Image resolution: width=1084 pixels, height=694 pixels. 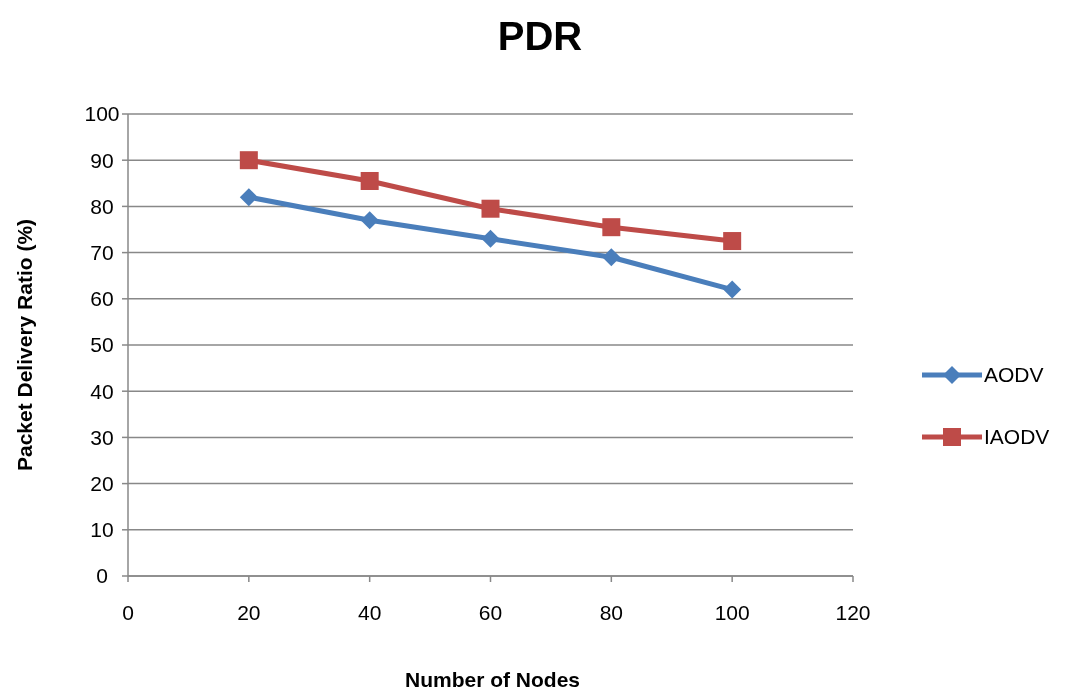 What do you see at coordinates (102, 299) in the screenshot?
I see `y-tick-label: 60` at bounding box center [102, 299].